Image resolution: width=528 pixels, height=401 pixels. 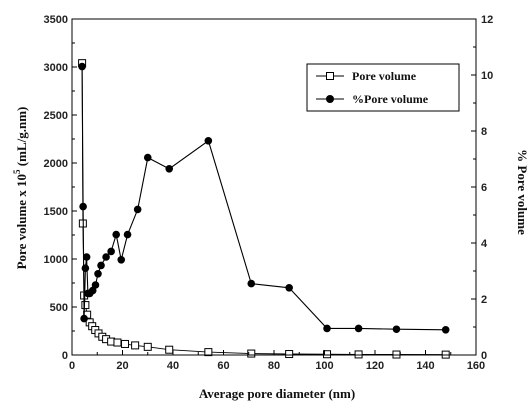 What do you see at coordinates (223, 366) in the screenshot?
I see `x-tick-label: 60` at bounding box center [223, 366].